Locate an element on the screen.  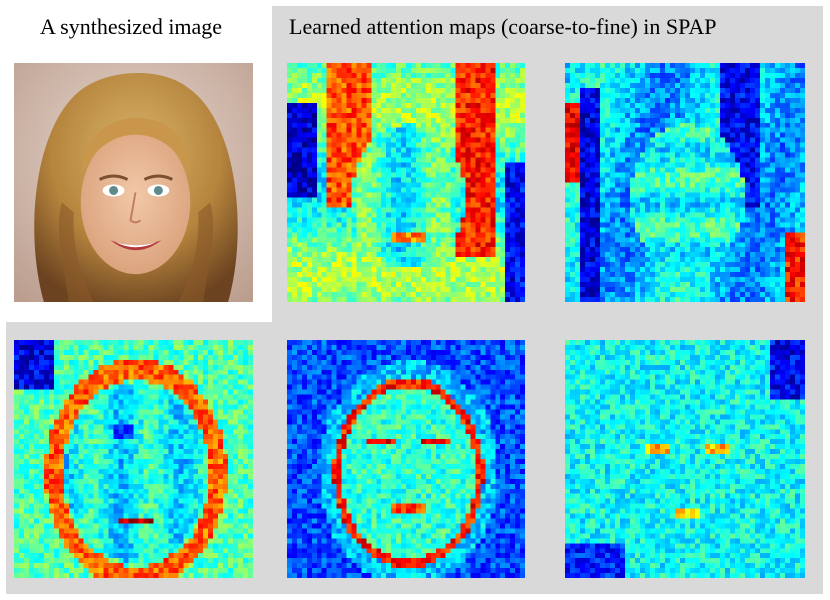
synthesized-face-image is located at coordinates (133, 182).